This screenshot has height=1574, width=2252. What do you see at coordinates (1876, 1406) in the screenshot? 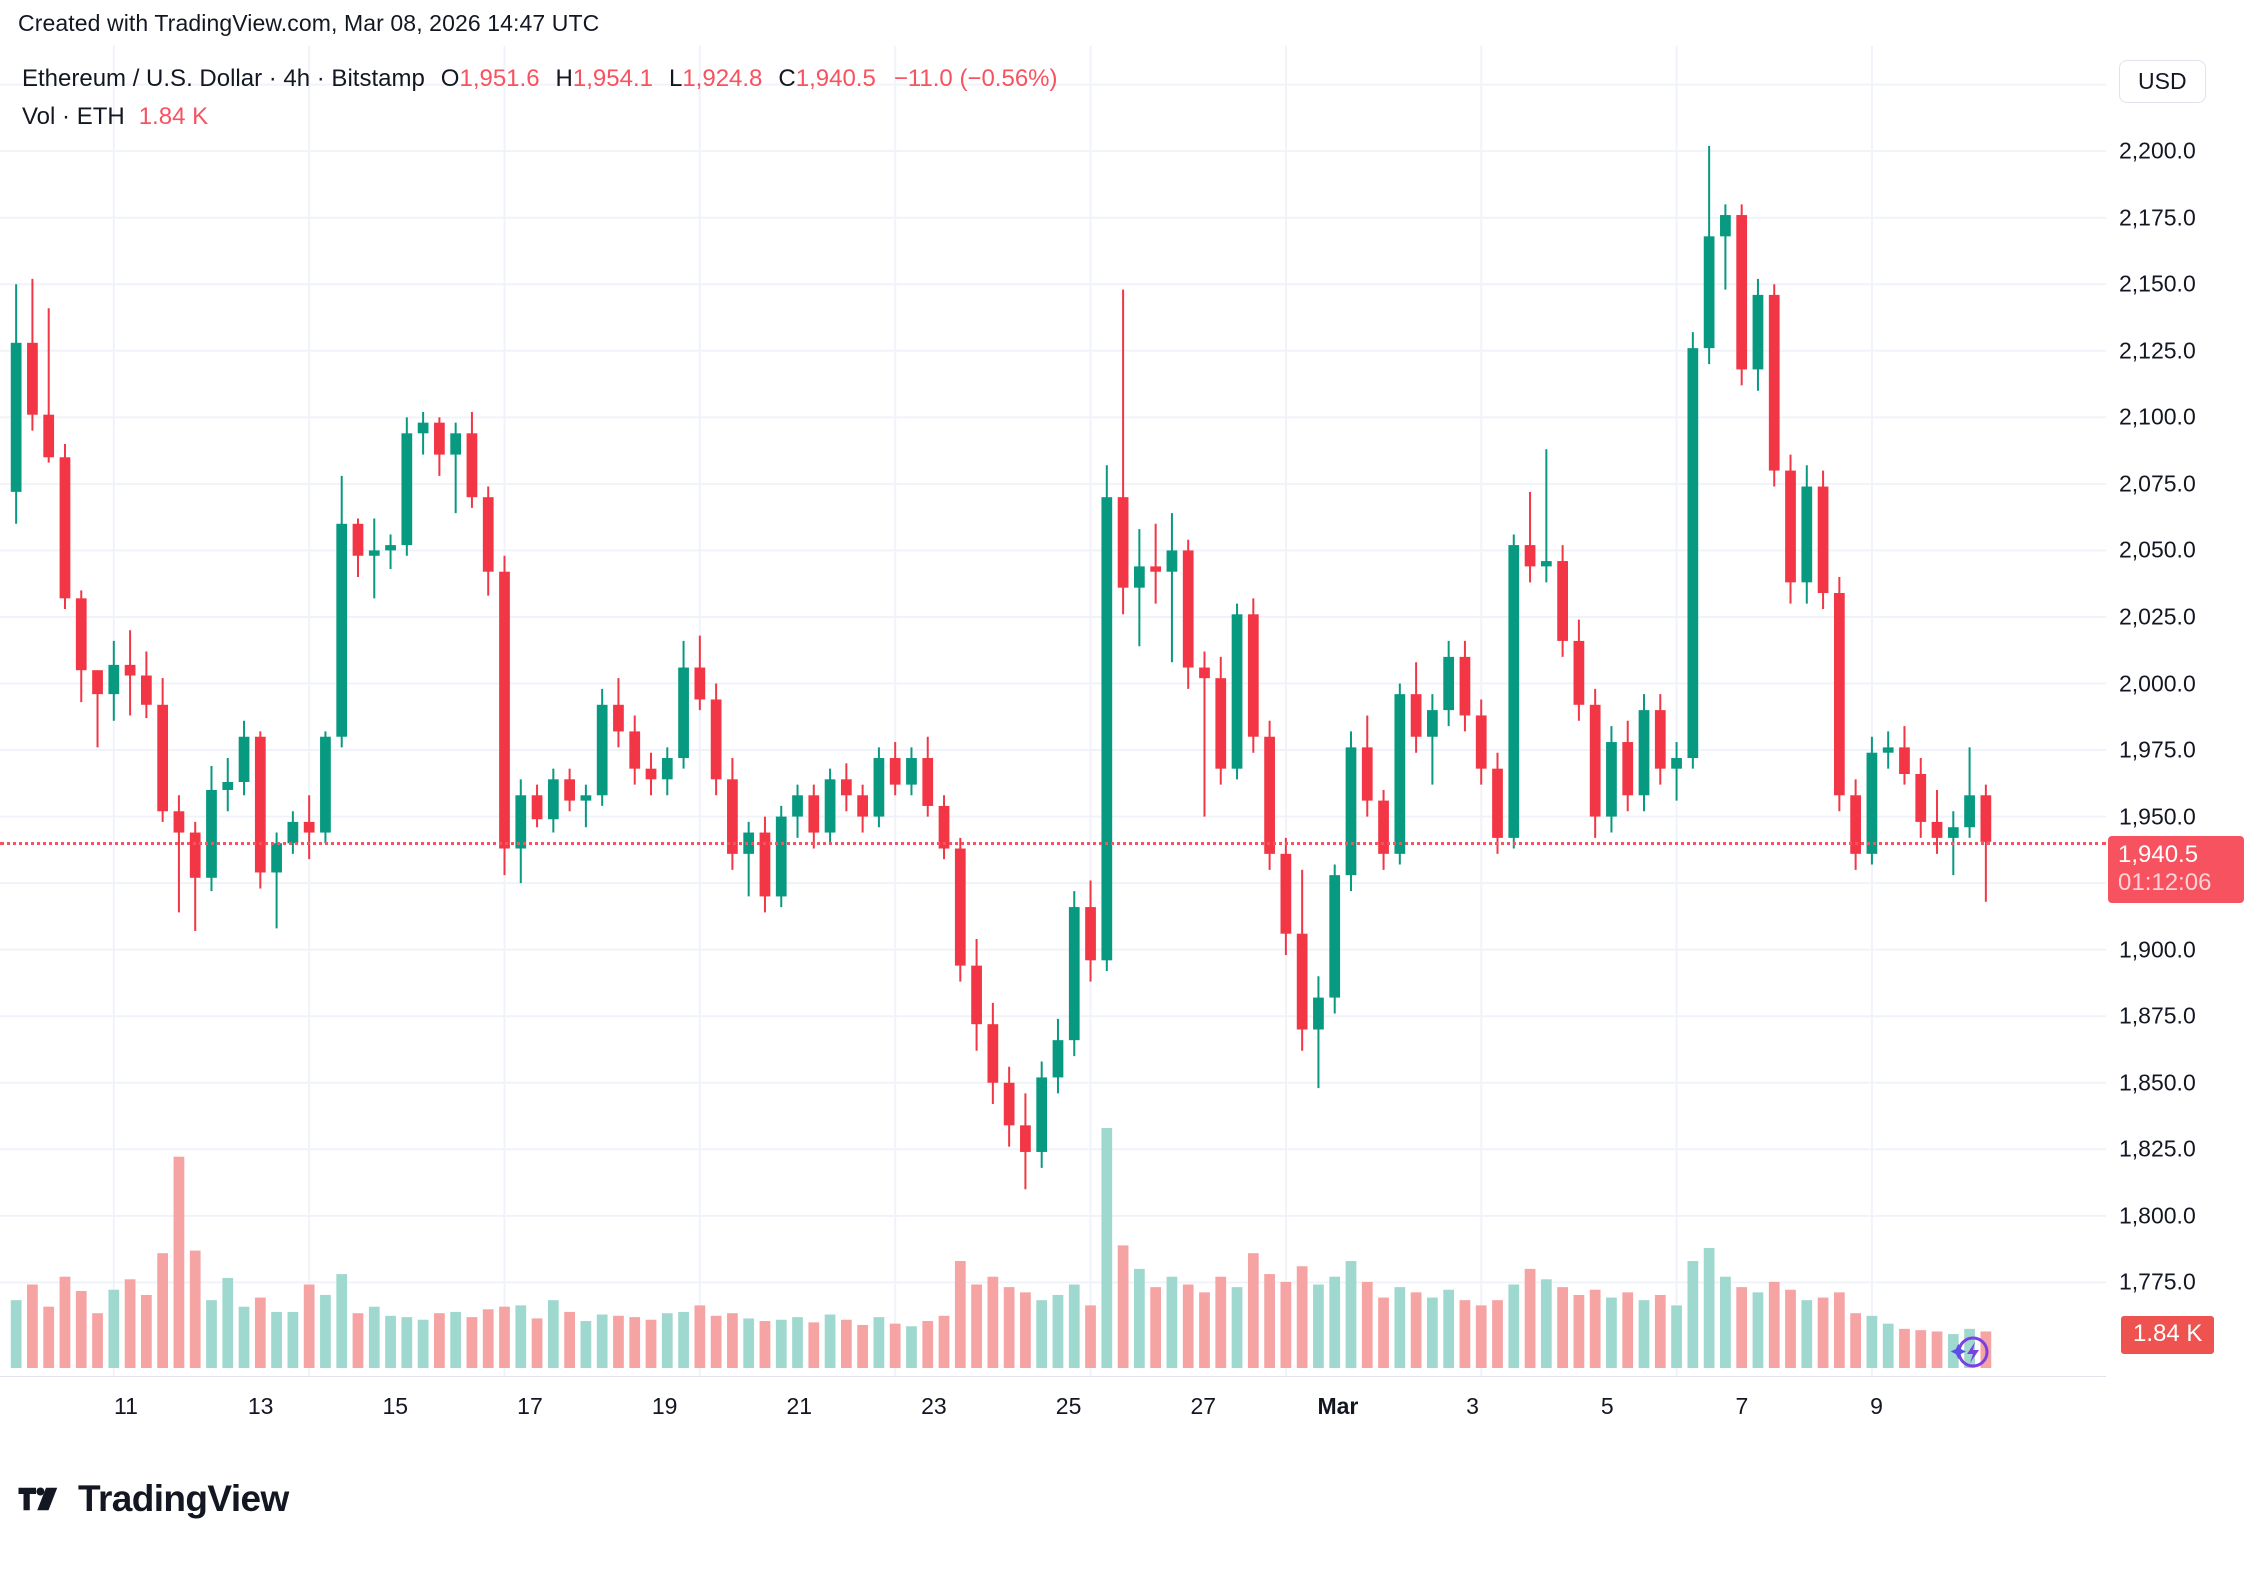
I see `time-axis-tick: 9` at bounding box center [1876, 1406].